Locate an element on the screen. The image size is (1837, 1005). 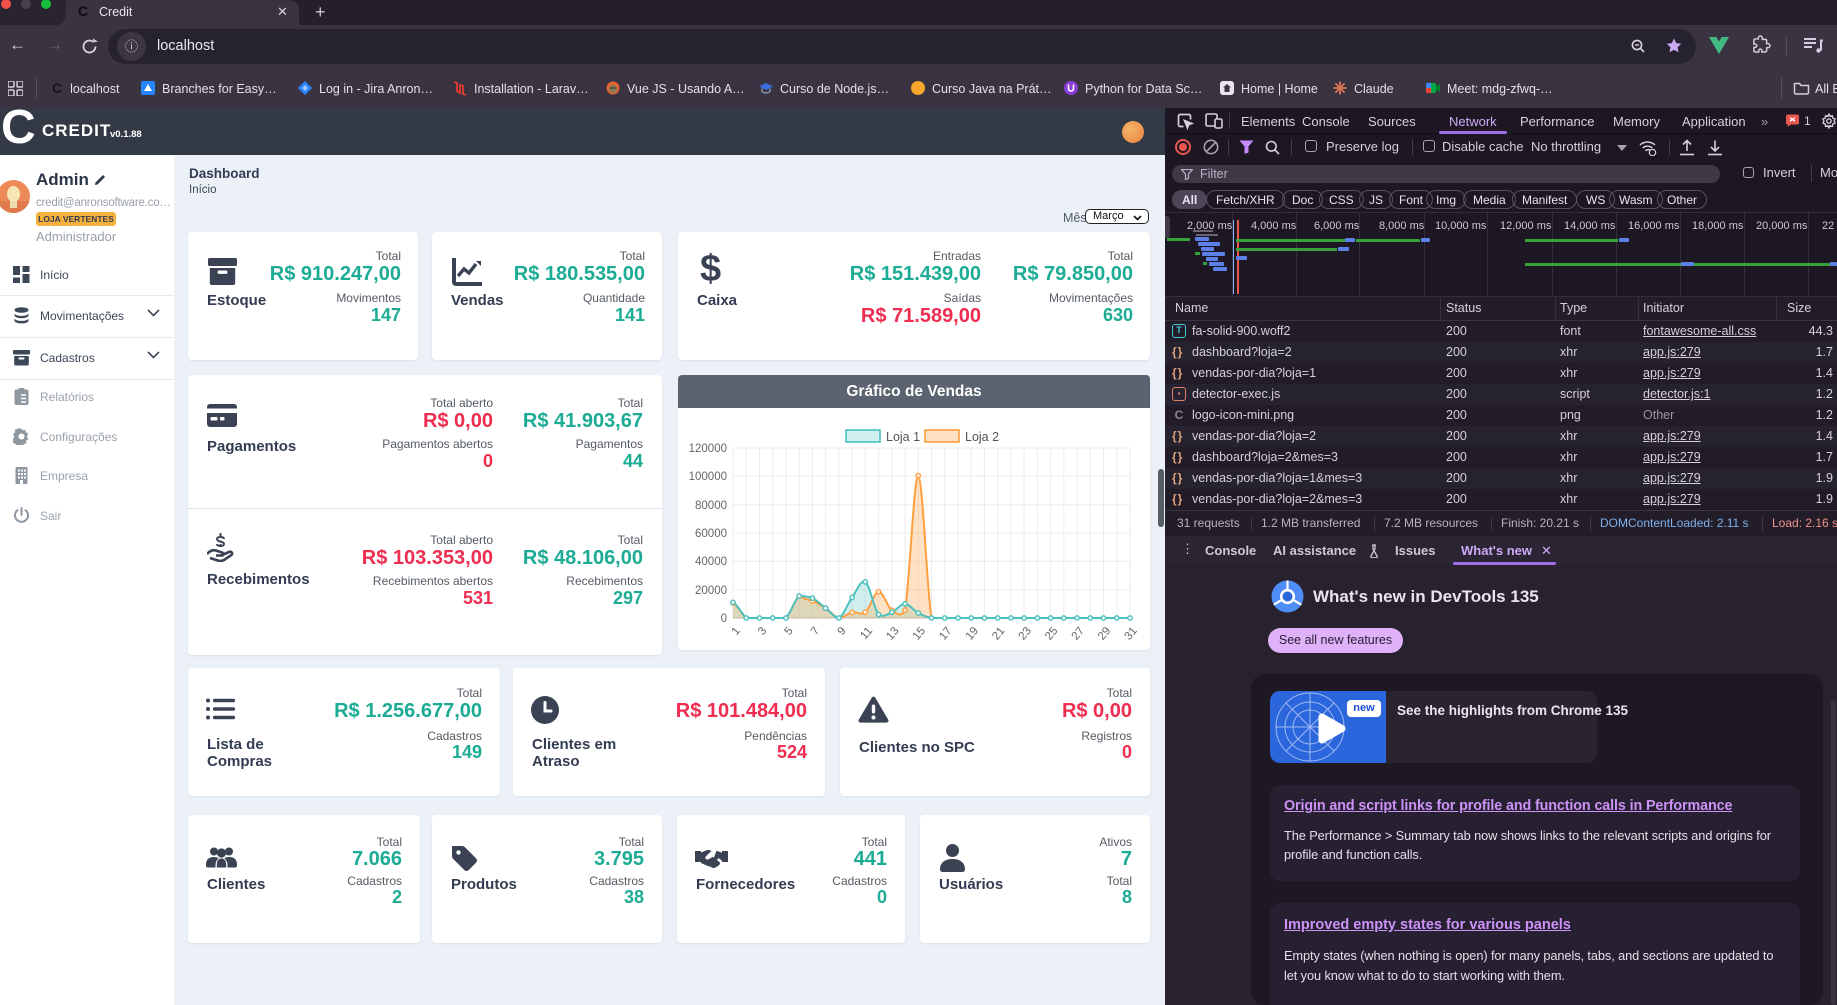
svg-text: 1 is located at coordinates (736, 631).